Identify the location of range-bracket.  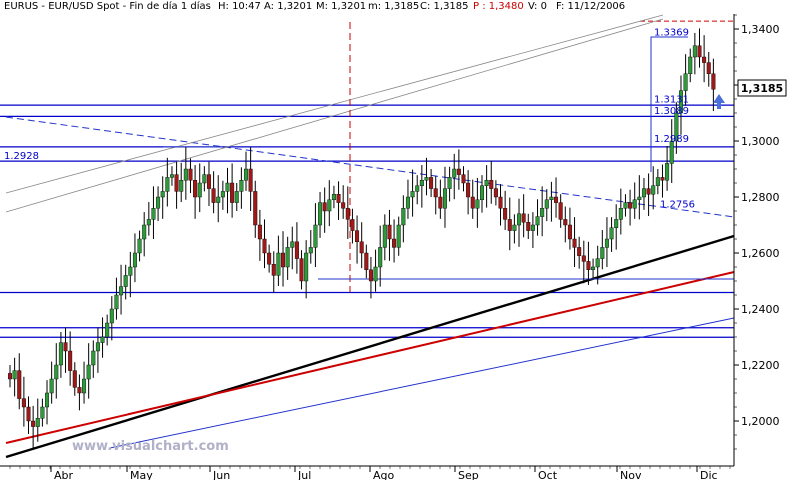
(669, 104).